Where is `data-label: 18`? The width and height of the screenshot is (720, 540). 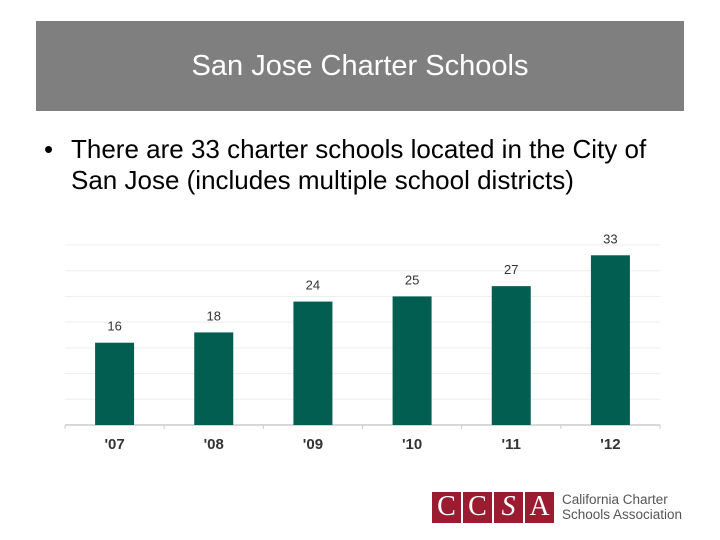
data-label: 18 is located at coordinates (214, 315).